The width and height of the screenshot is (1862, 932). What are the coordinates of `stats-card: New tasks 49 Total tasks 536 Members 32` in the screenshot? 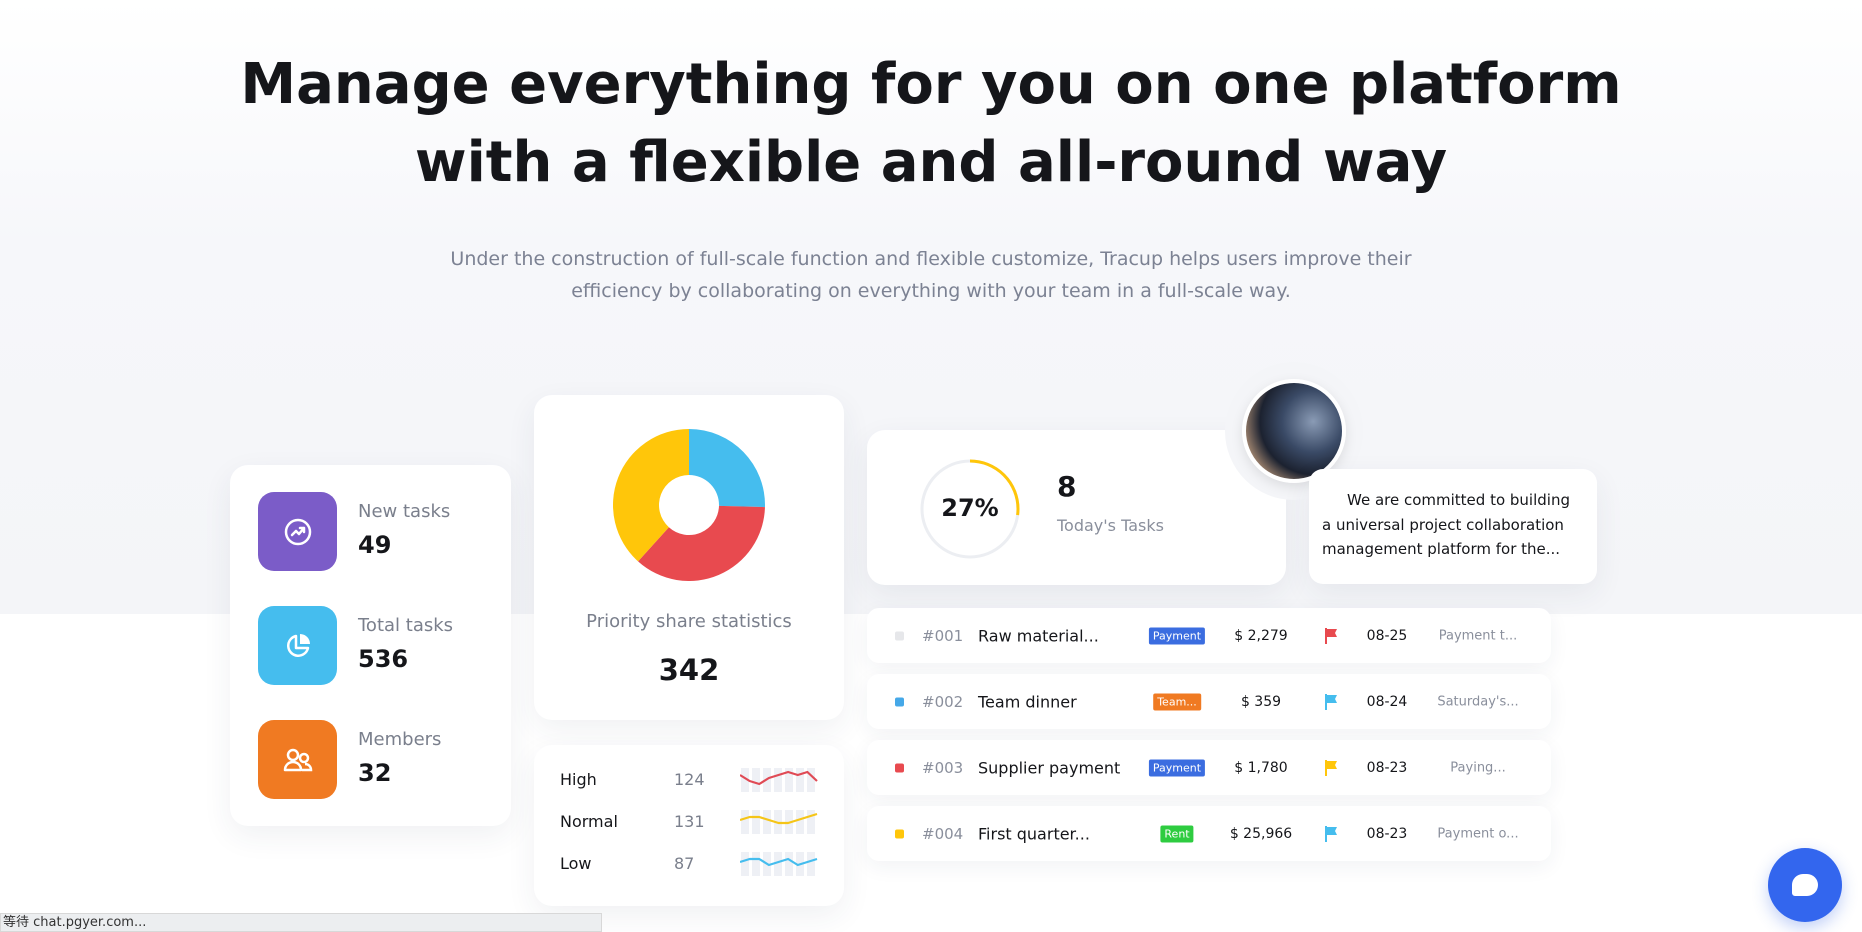 It's located at (370, 645).